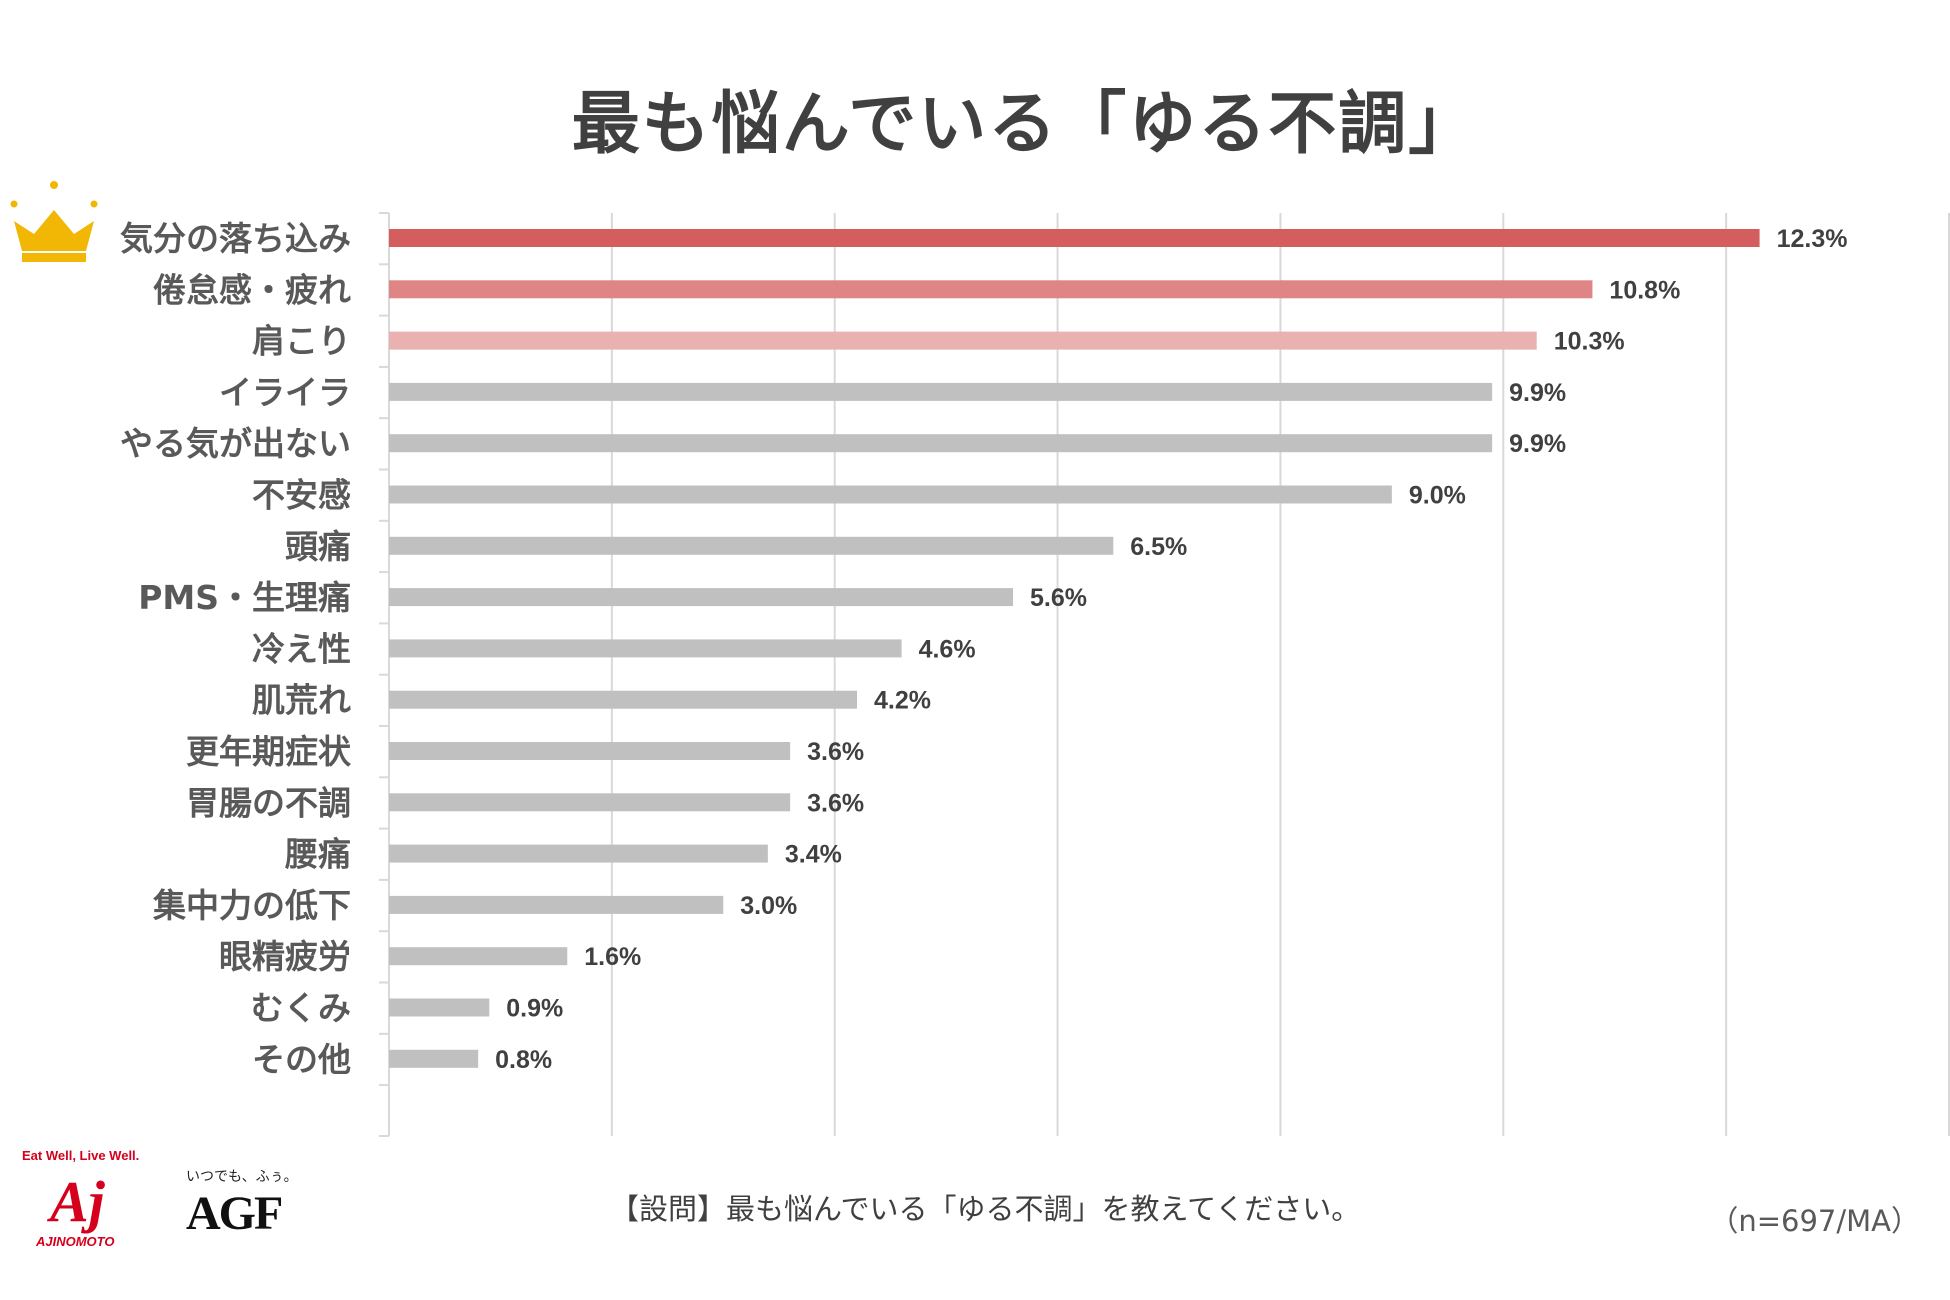 The height and width of the screenshot is (1300, 1950). I want to click on value-label: 3.0%, so click(768, 906).